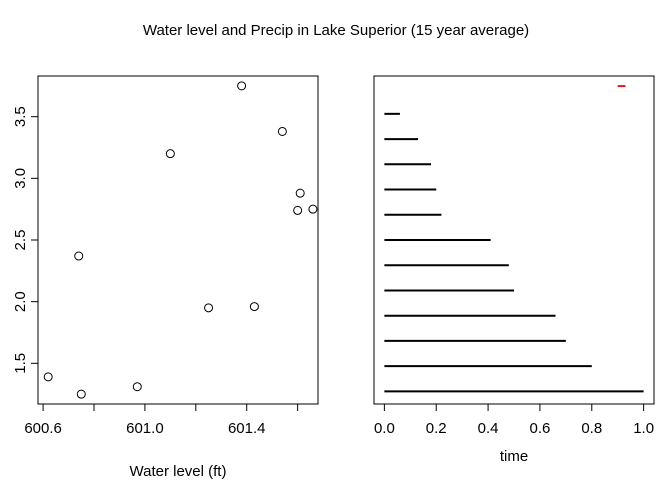 The height and width of the screenshot is (480, 672). Describe the element at coordinates (436, 428) in the screenshot. I see `right-x-tick-label: 0.2` at that location.